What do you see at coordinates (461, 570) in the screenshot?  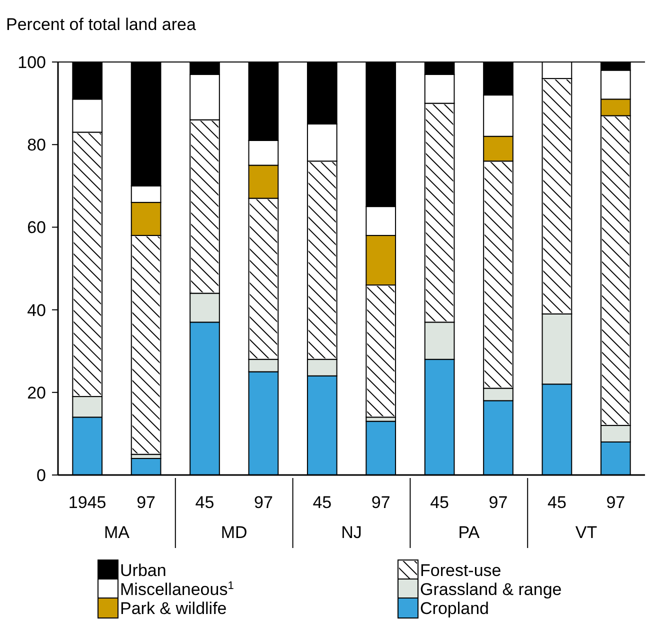 I see `legend-label: Forest-use` at bounding box center [461, 570].